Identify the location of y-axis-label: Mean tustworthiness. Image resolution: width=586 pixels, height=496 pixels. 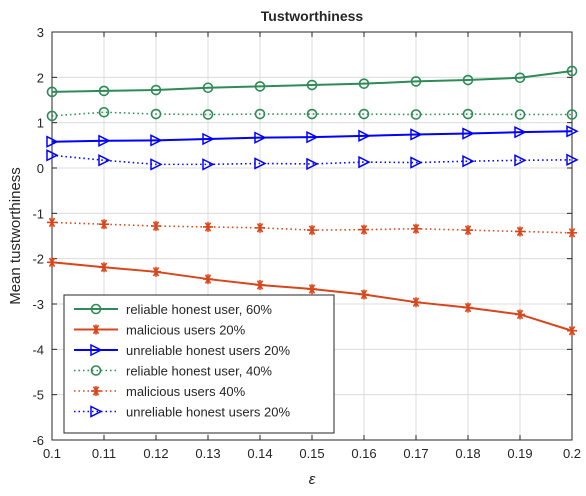
(15, 236).